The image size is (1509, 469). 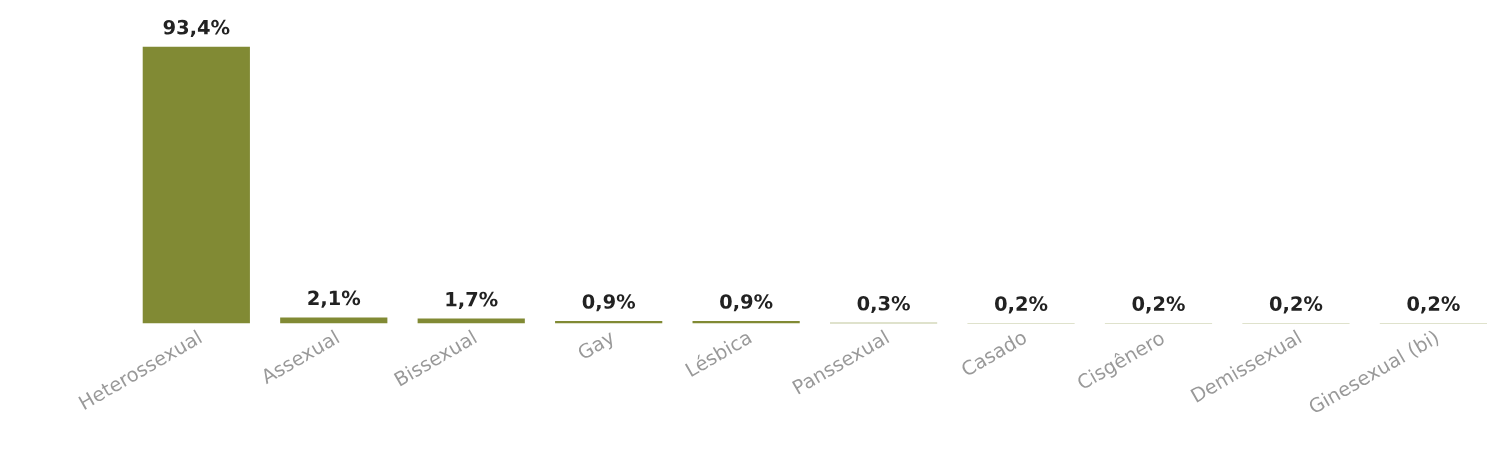 What do you see at coordinates (597, 346) in the screenshot?
I see `x-tick-label: Gay` at bounding box center [597, 346].